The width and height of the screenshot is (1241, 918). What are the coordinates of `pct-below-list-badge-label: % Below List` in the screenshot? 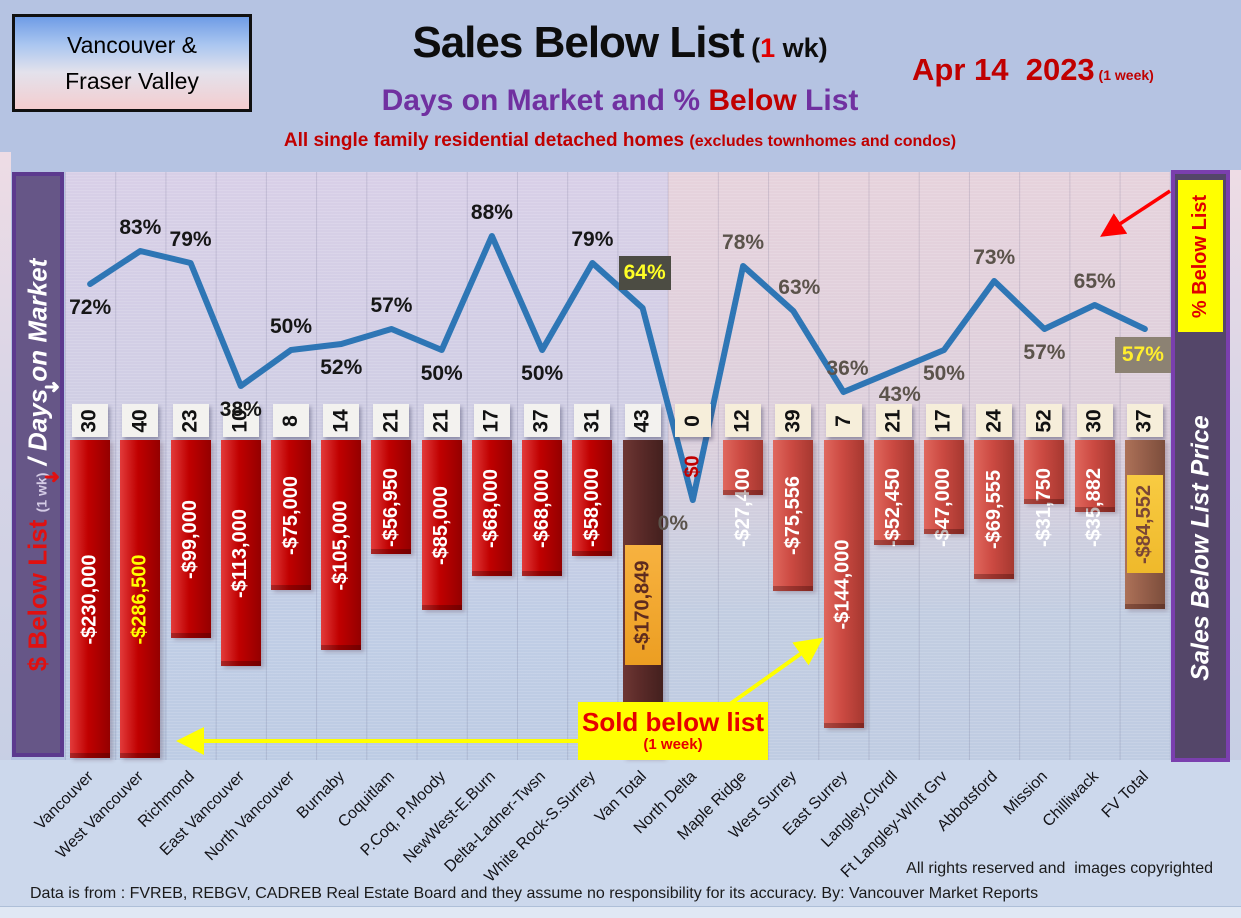 It's located at (1200, 256).